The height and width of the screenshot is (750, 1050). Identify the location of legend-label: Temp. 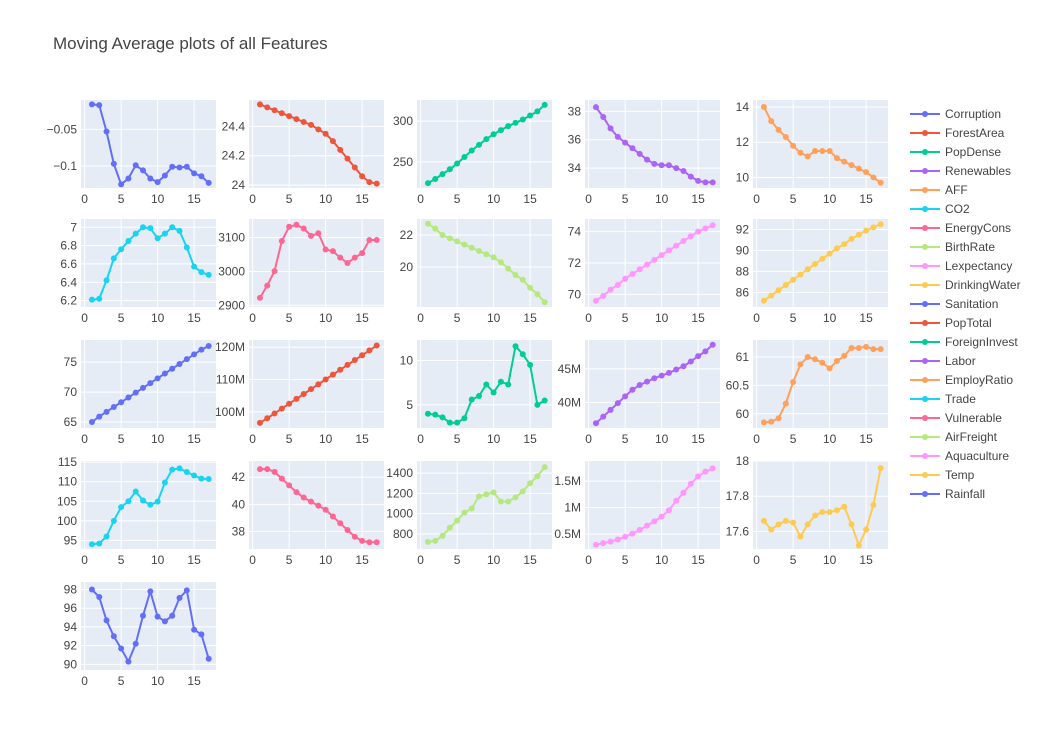
(960, 475).